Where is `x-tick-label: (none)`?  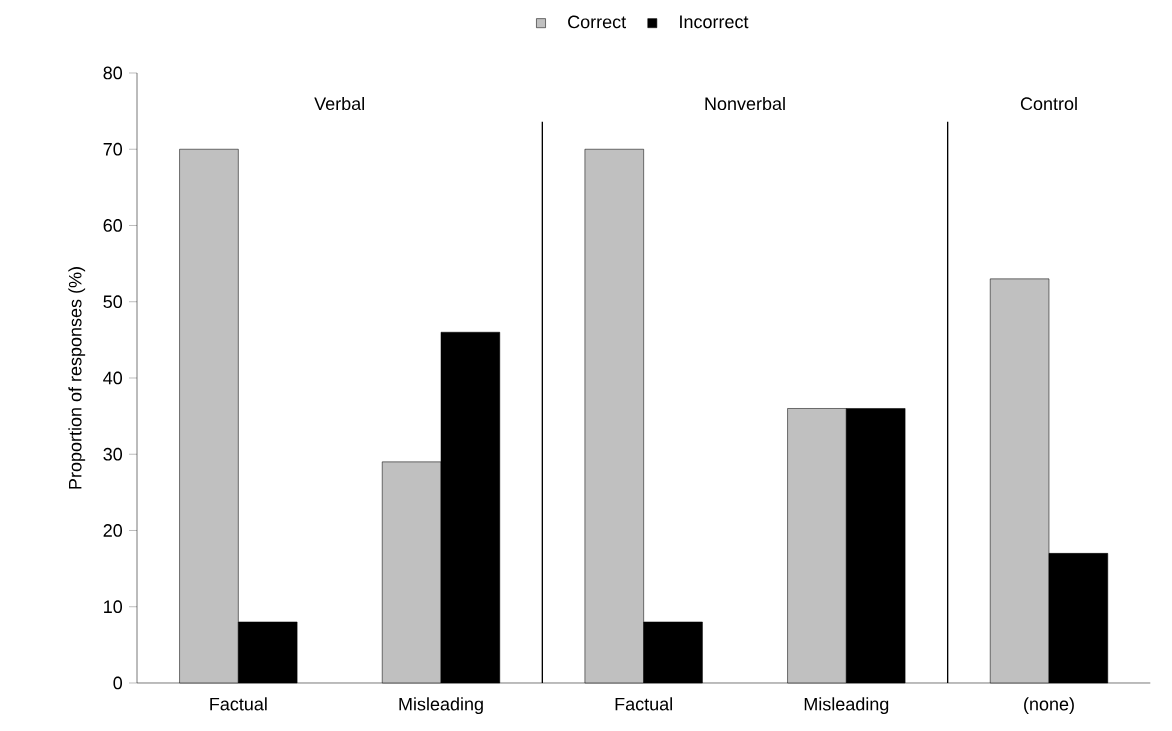
x-tick-label: (none) is located at coordinates (1049, 706).